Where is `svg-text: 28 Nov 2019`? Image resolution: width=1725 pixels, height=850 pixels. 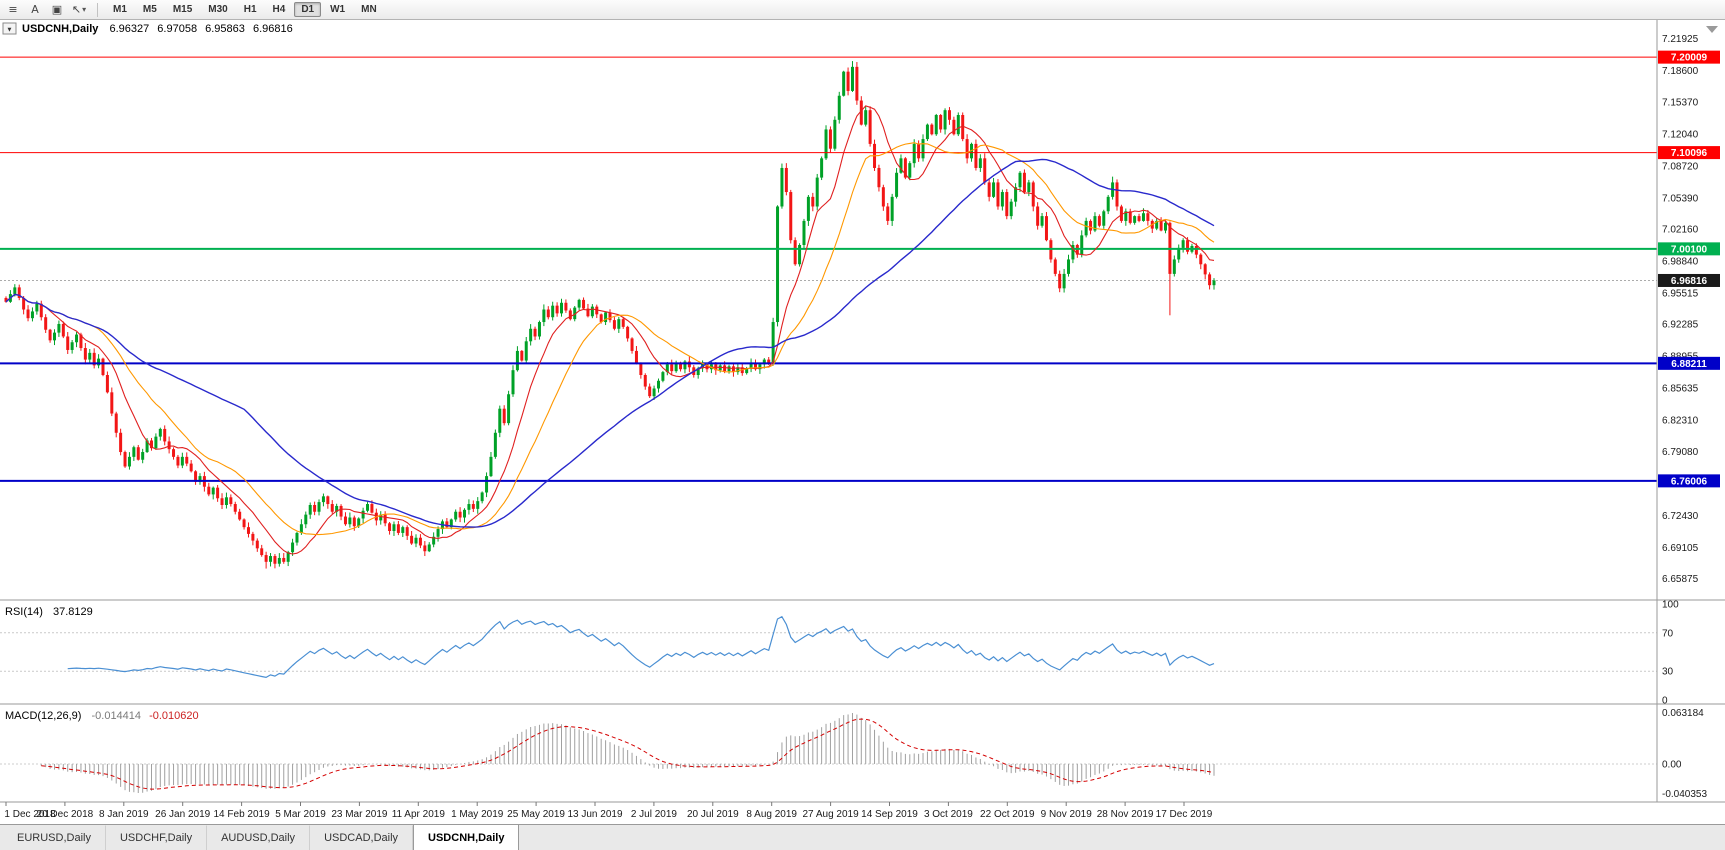 svg-text: 28 Nov 2019 is located at coordinates (1125, 814).